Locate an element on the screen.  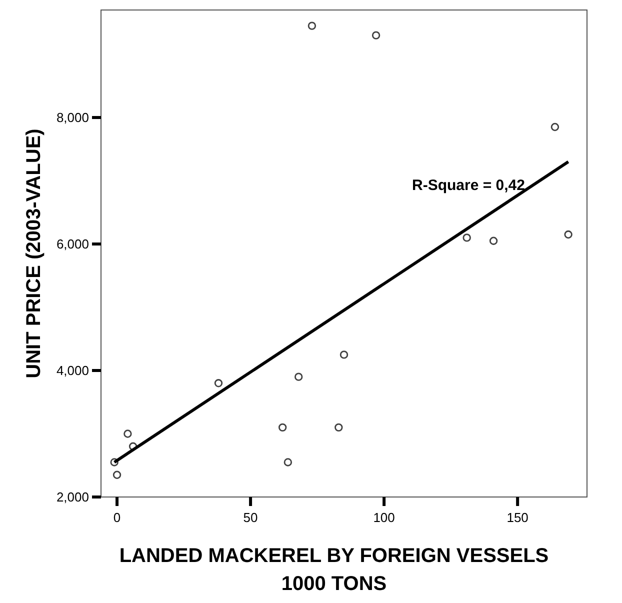
y-tick-label: 4,000 is located at coordinates (72, 370).